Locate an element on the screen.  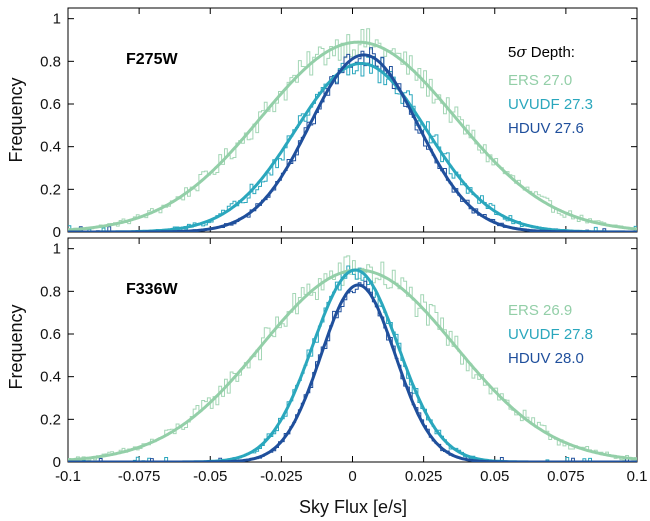
legend-title-suffix: Depth: is located at coordinates (551, 52).